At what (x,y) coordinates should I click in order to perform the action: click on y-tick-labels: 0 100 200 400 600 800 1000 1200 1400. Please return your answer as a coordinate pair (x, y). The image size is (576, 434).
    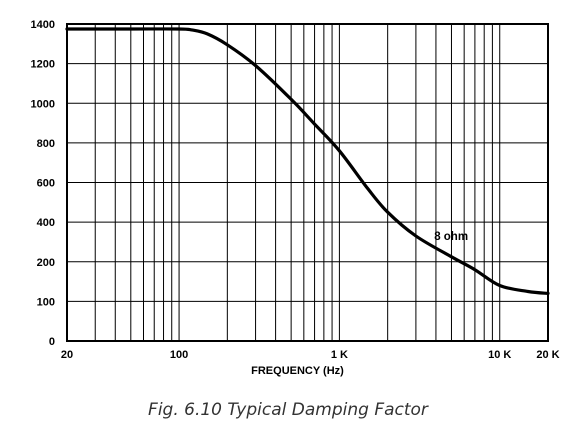
    Looking at the image, I should click on (43, 183).